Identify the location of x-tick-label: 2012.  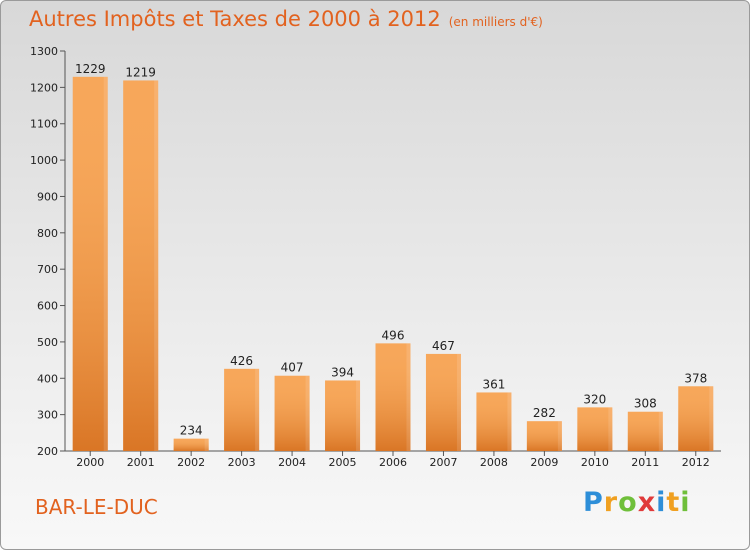
(696, 462).